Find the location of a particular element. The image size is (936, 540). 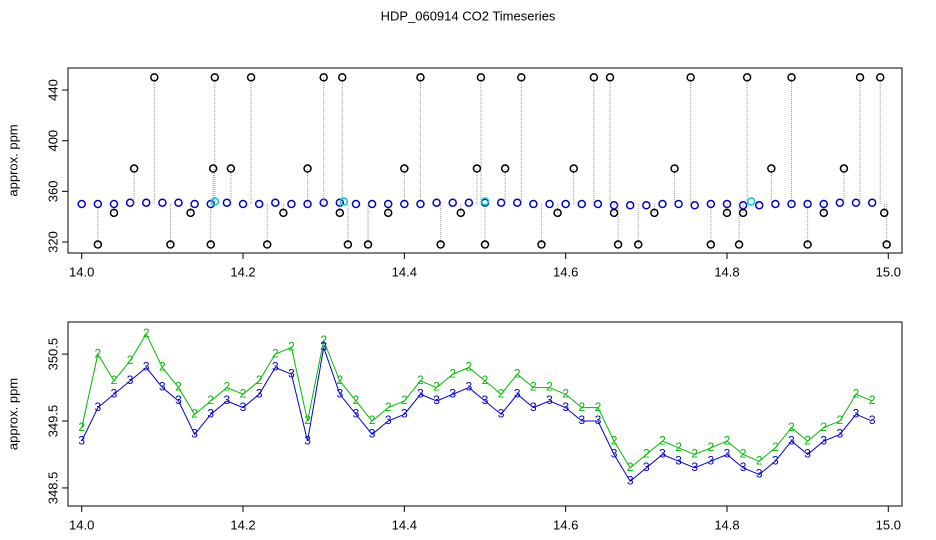

y-tick-label: 400 is located at coordinates (52, 141).